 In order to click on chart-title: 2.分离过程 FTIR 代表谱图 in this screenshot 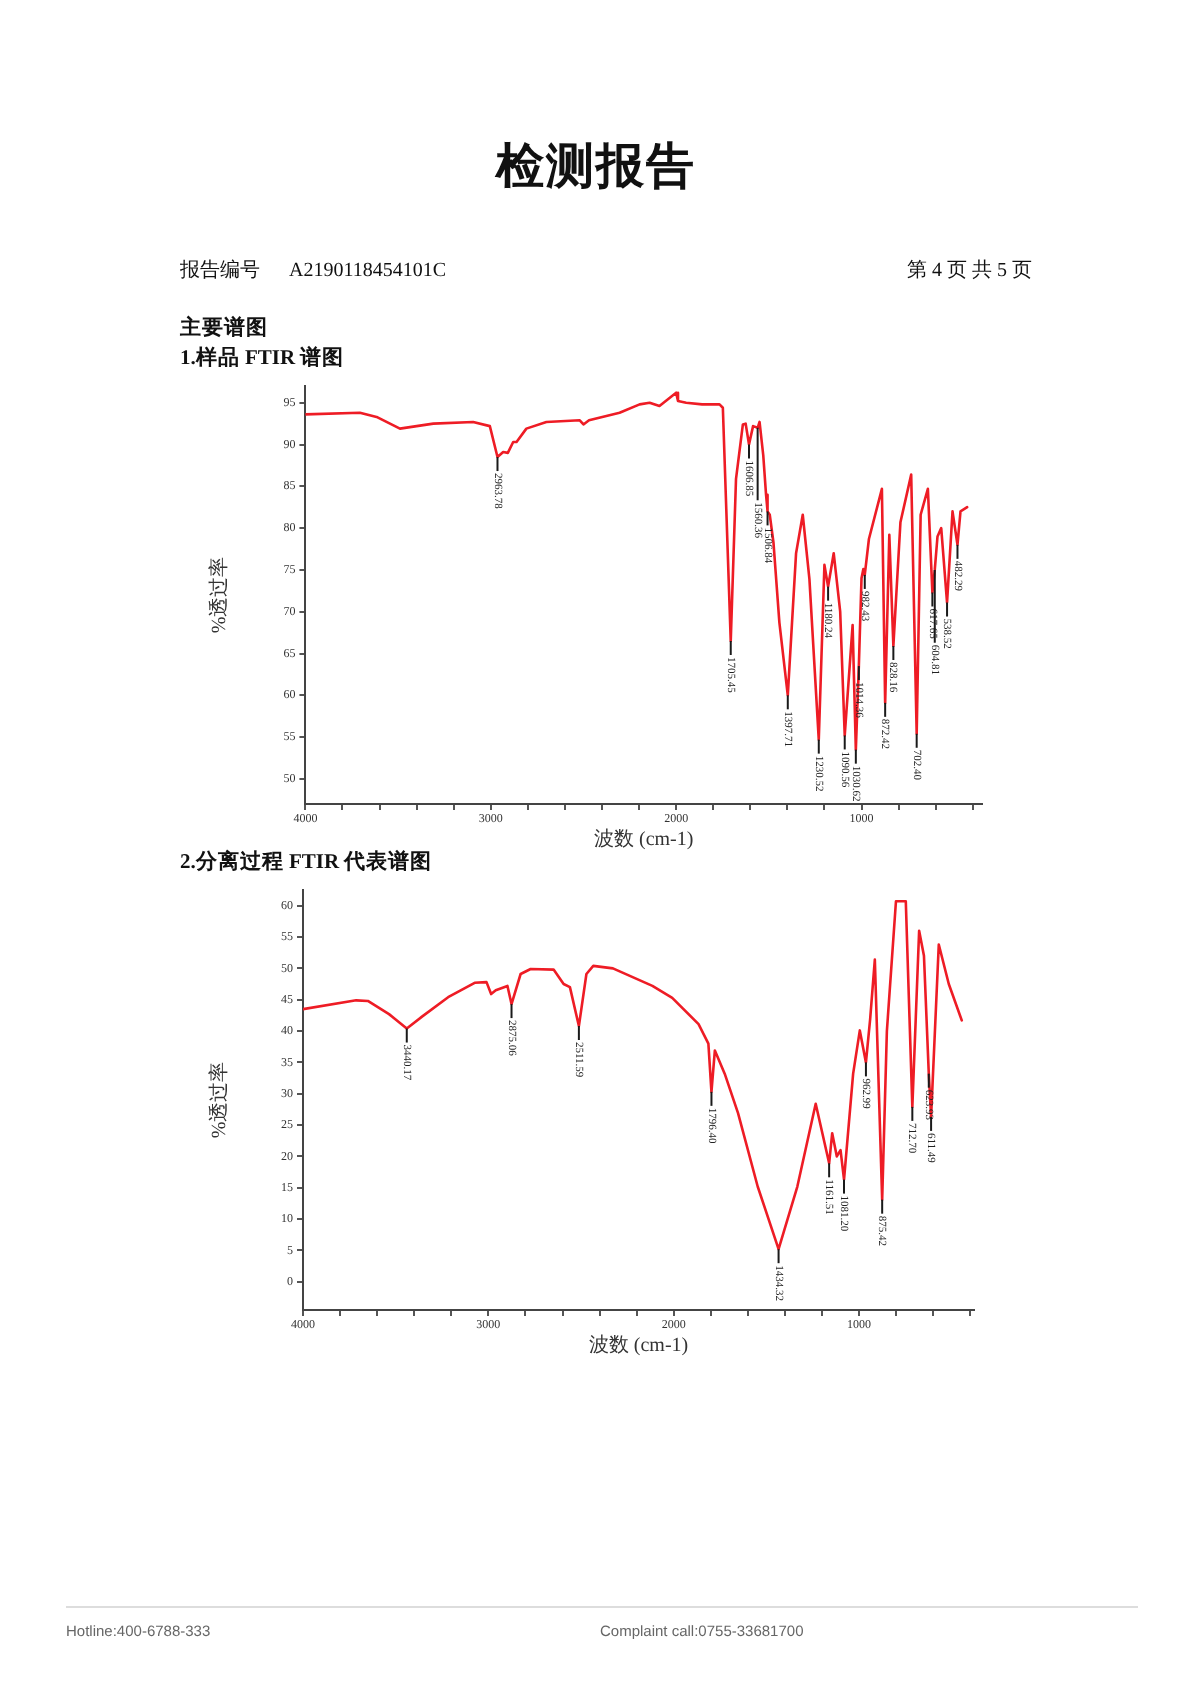, I will do `click(306, 864)`.